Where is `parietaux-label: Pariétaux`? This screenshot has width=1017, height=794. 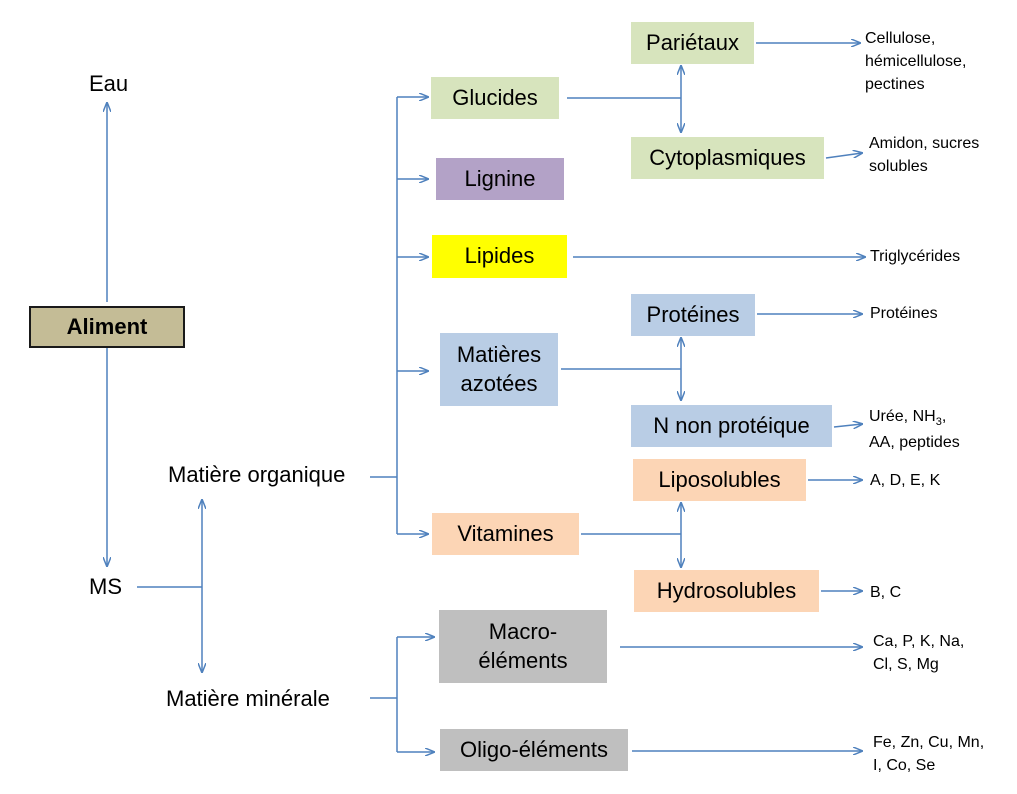
parietaux-label: Pariétaux is located at coordinates (692, 42).